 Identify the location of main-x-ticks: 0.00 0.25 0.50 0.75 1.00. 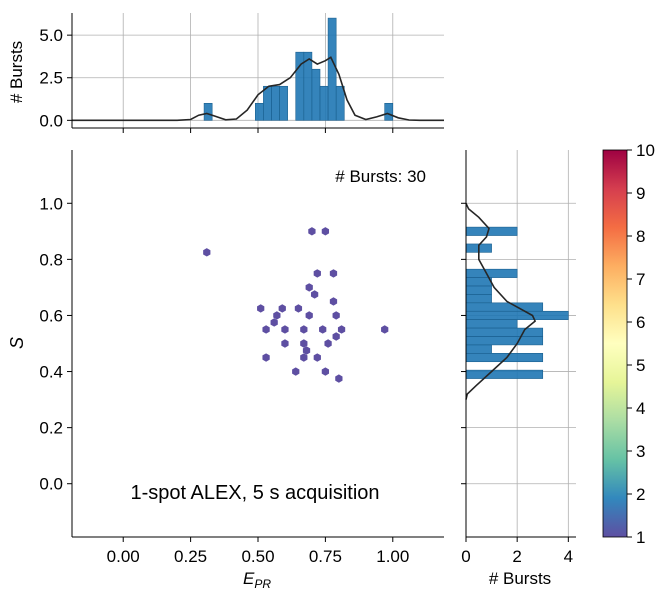
(258, 551).